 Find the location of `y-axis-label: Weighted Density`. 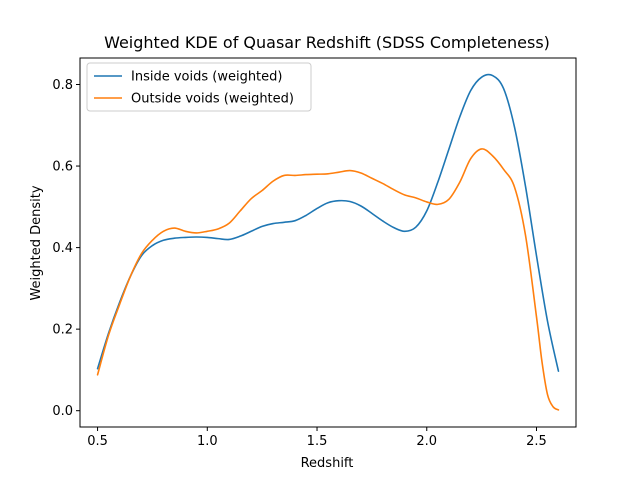

y-axis-label: Weighted Density is located at coordinates (36, 242).